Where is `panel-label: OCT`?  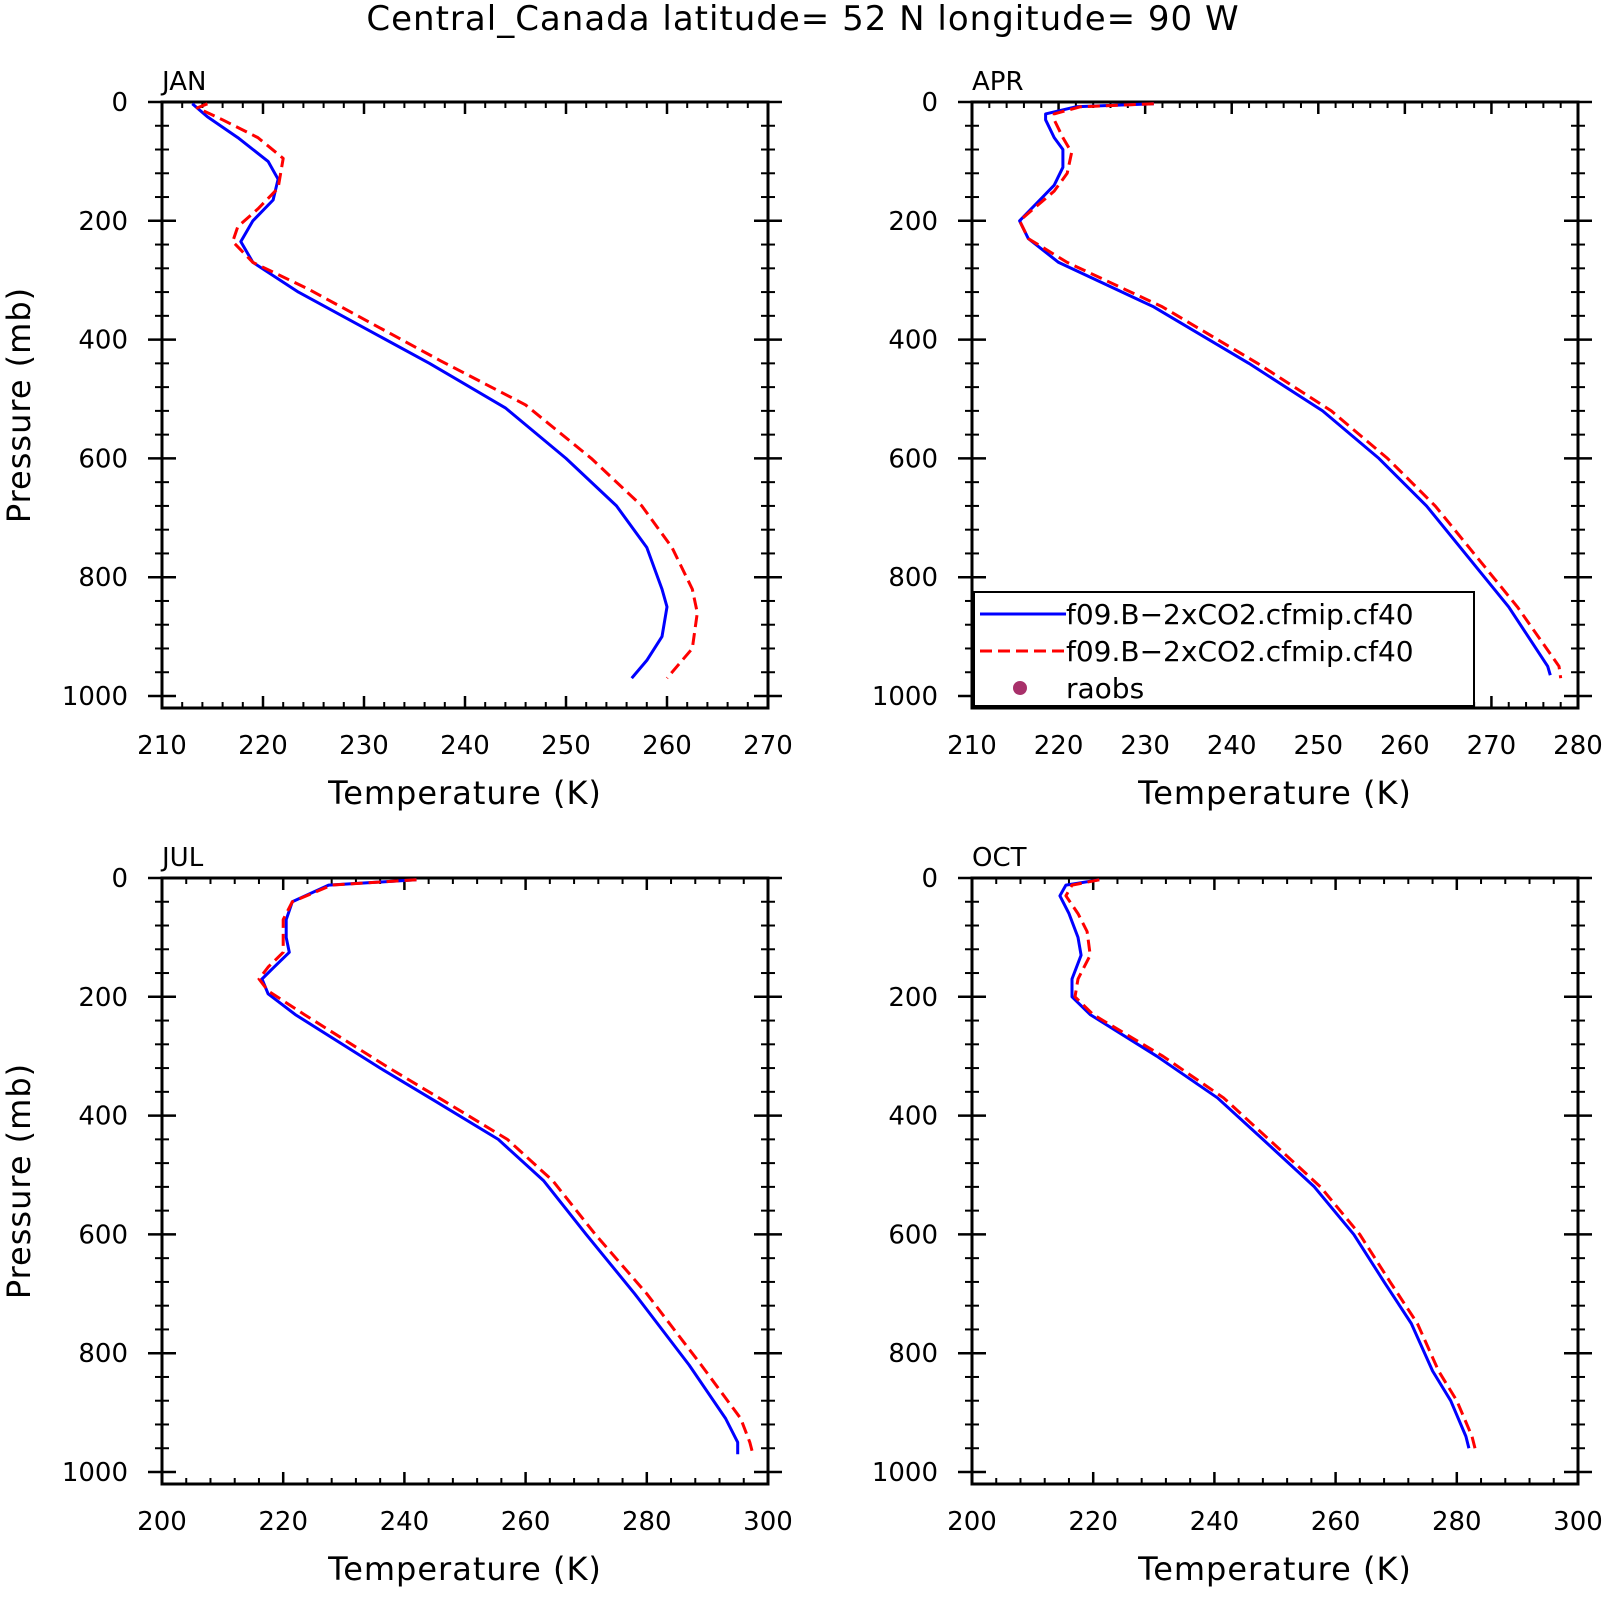 panel-label: OCT is located at coordinates (999, 858).